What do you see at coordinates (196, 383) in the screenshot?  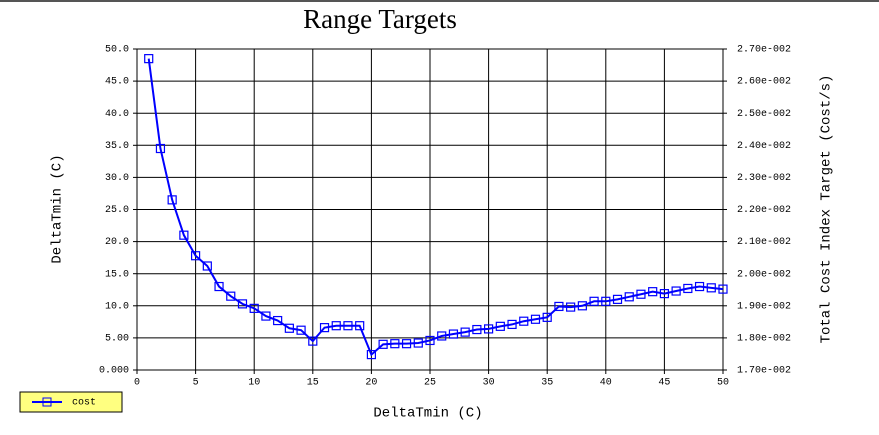 I see `x-tick-label: 5` at bounding box center [196, 383].